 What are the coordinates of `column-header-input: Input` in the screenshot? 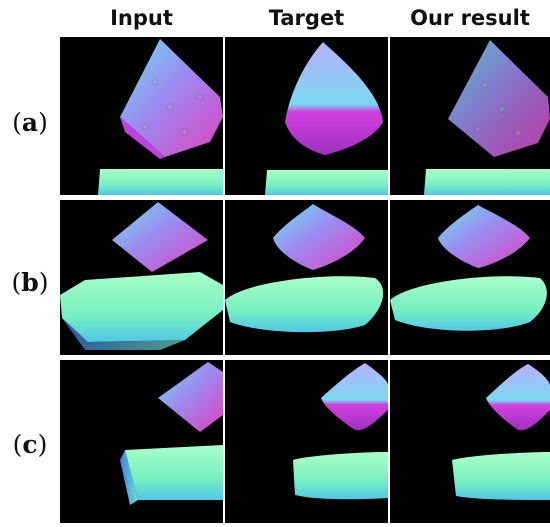 It's located at (141, 18).